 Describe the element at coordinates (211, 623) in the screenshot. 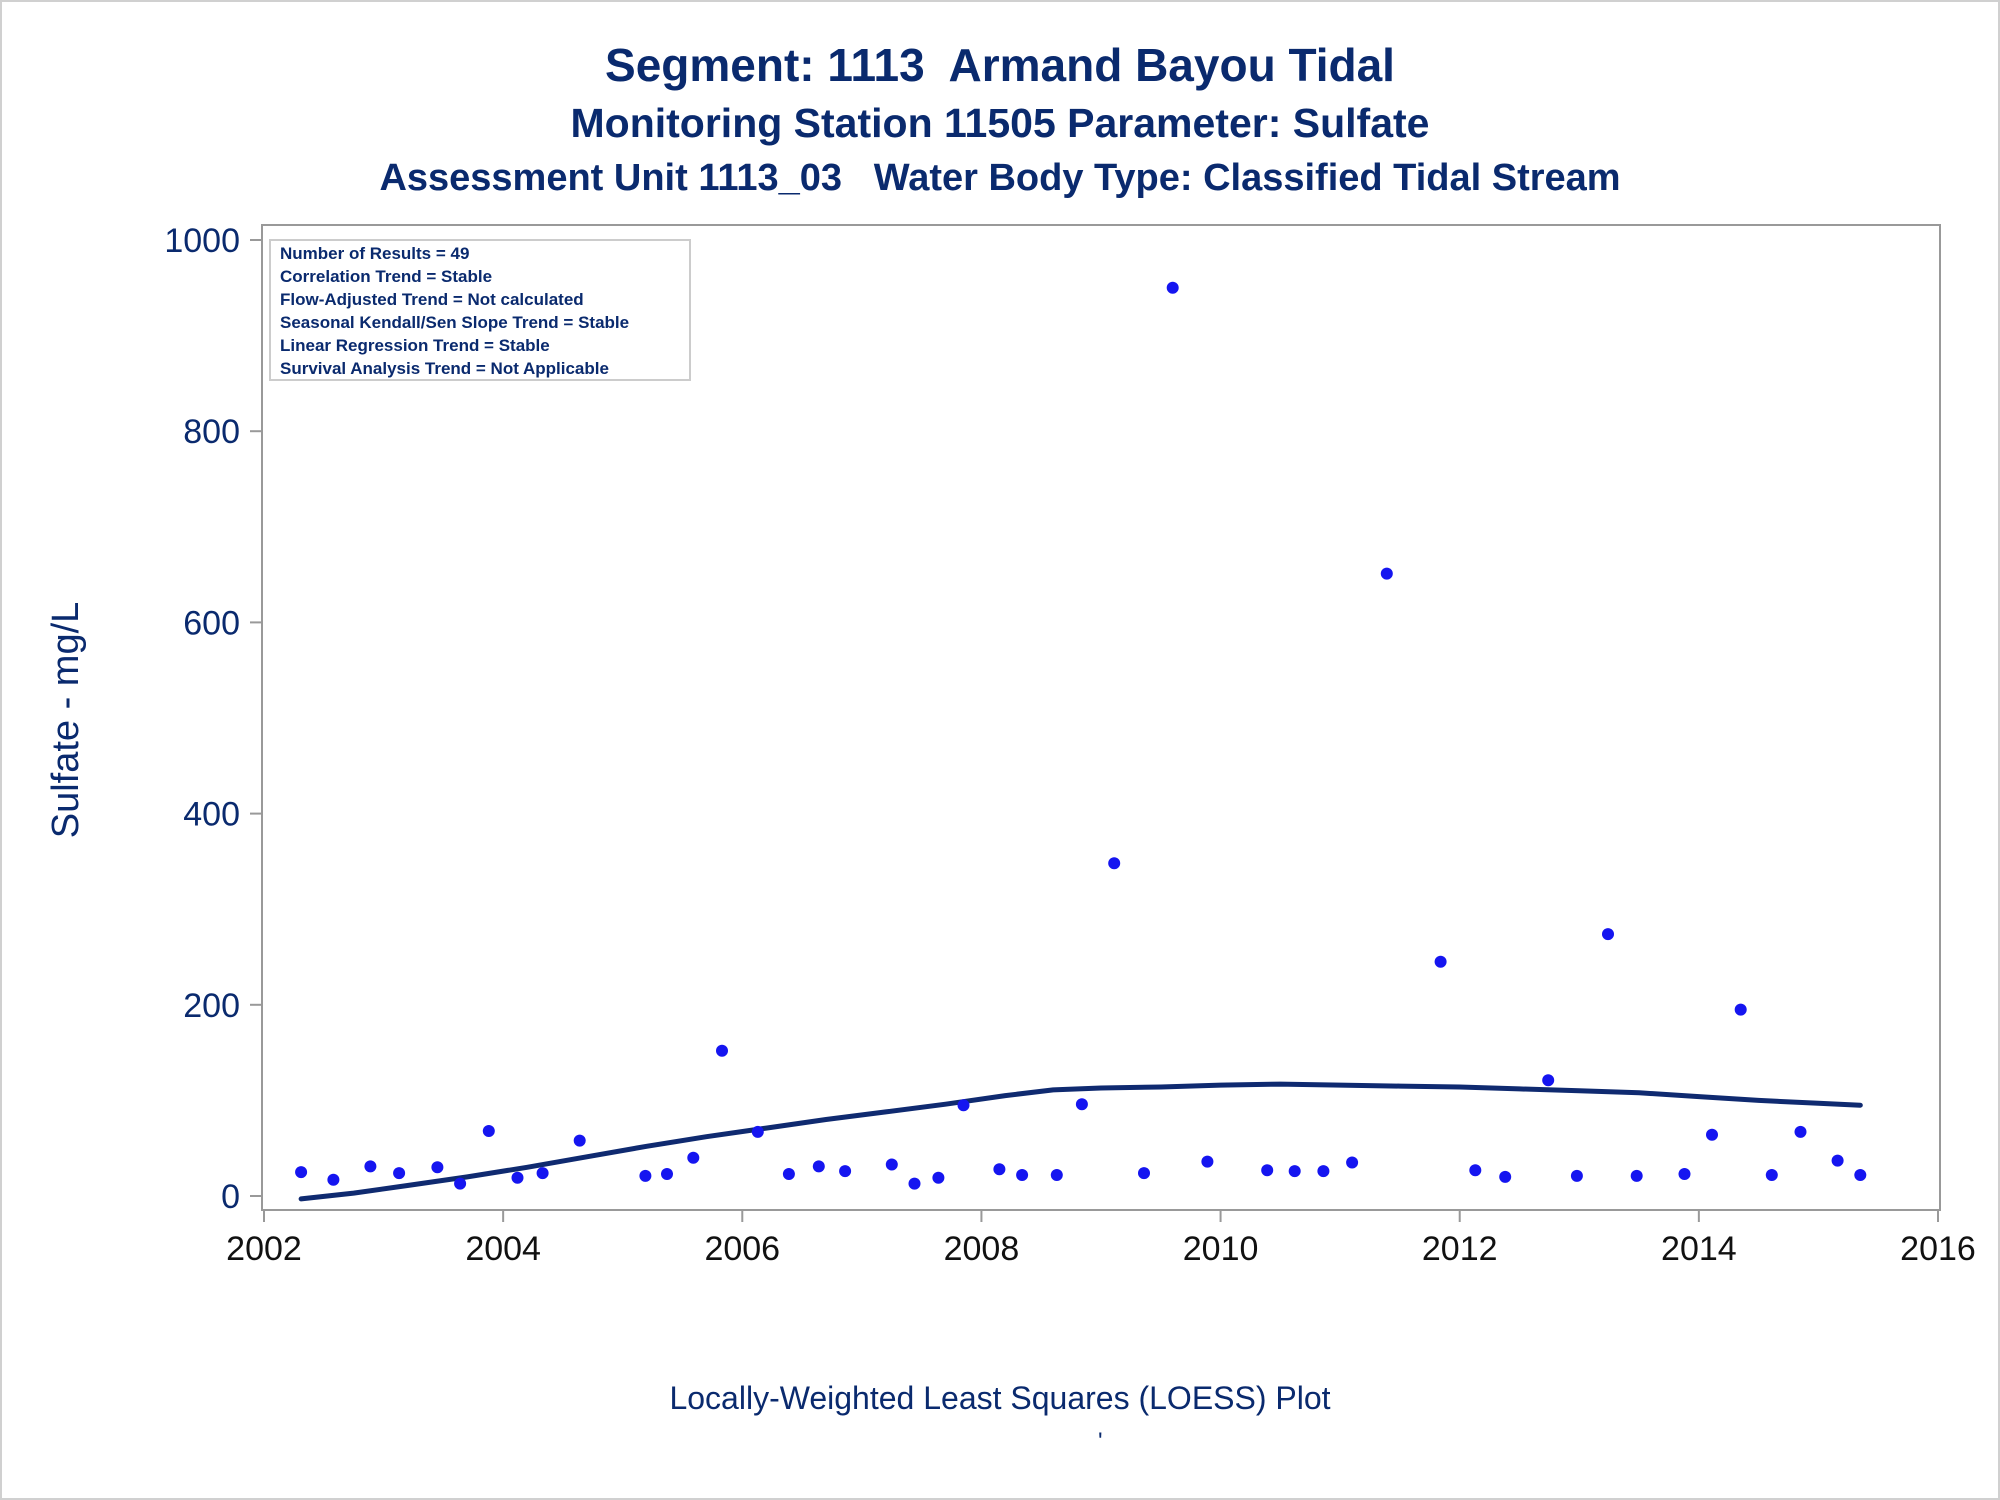

I see `y-tick-label: 600` at that location.